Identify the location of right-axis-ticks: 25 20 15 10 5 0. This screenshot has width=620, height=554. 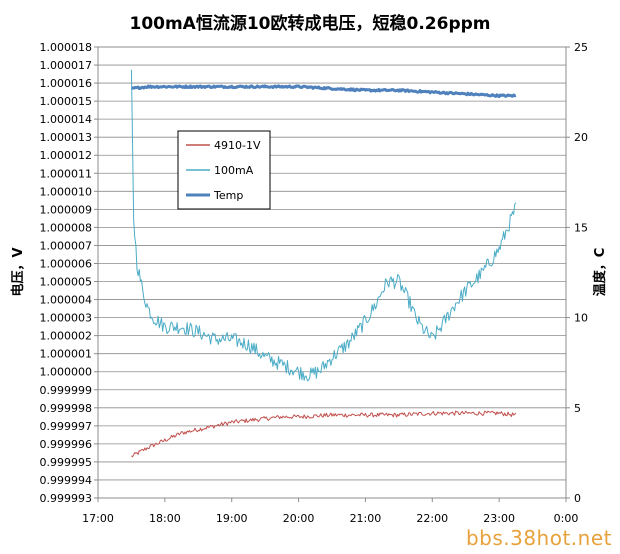
(577, 273).